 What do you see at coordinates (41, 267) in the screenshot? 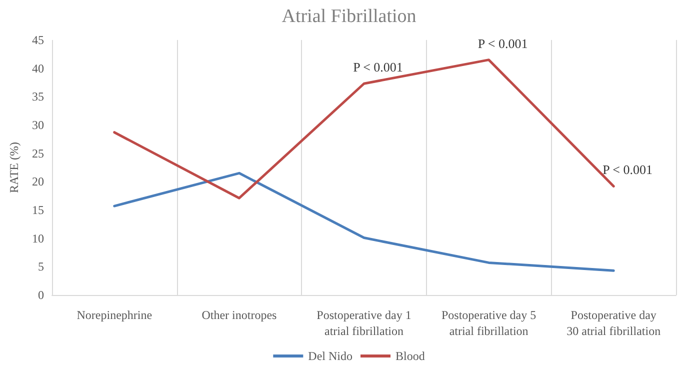
I see `y-tick-label: 5` at bounding box center [41, 267].